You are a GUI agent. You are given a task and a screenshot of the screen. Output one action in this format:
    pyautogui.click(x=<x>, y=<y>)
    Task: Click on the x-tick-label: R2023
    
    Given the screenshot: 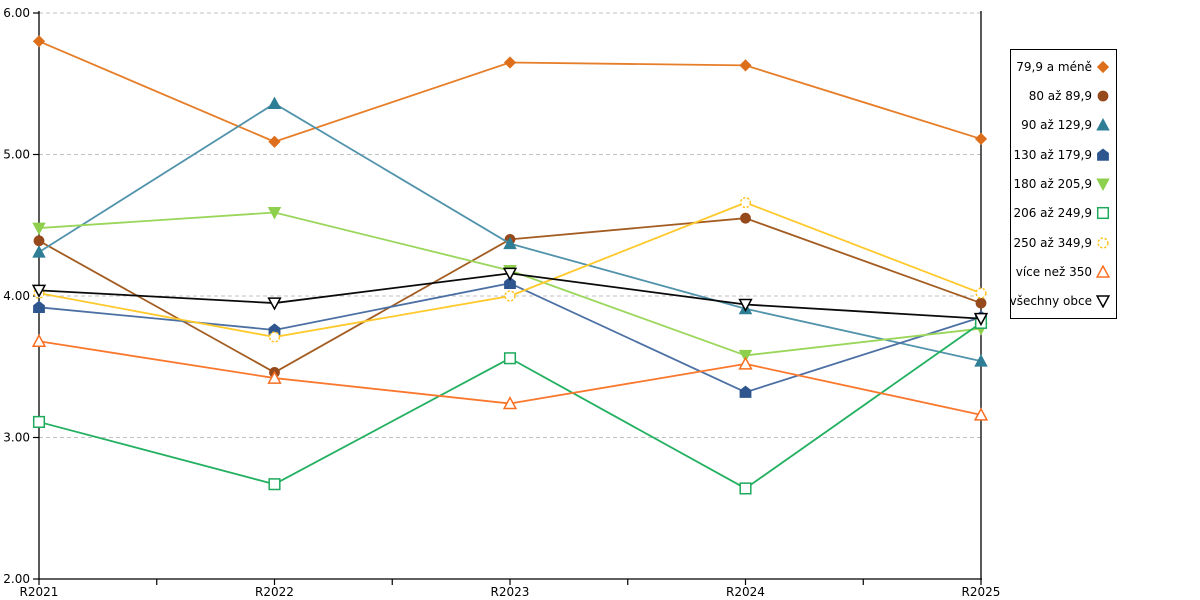 What is the action you would take?
    pyautogui.click(x=510, y=592)
    